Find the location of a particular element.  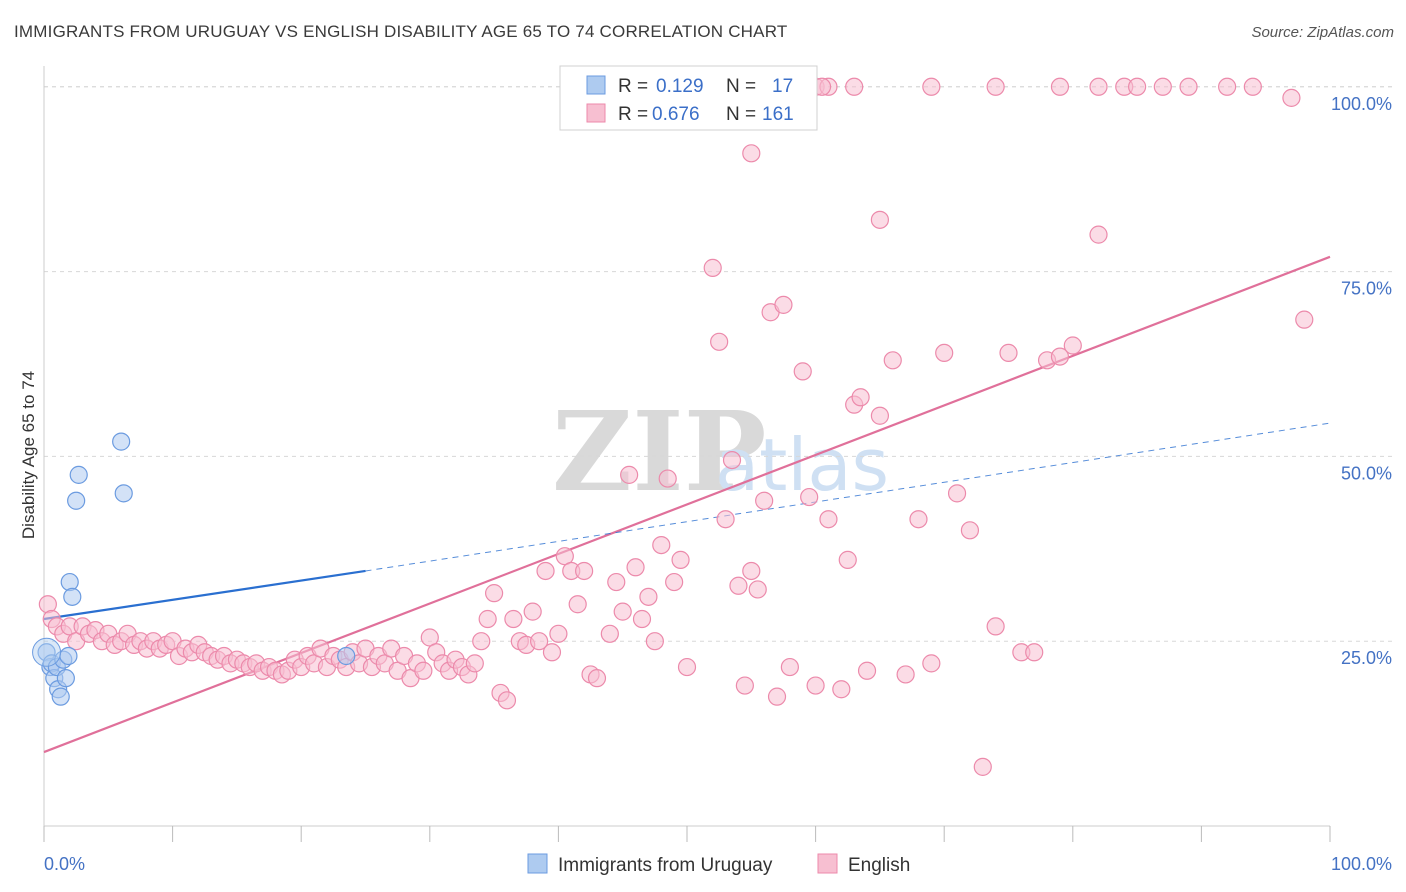

legend-r-value: 0.676 is located at coordinates (676, 114).